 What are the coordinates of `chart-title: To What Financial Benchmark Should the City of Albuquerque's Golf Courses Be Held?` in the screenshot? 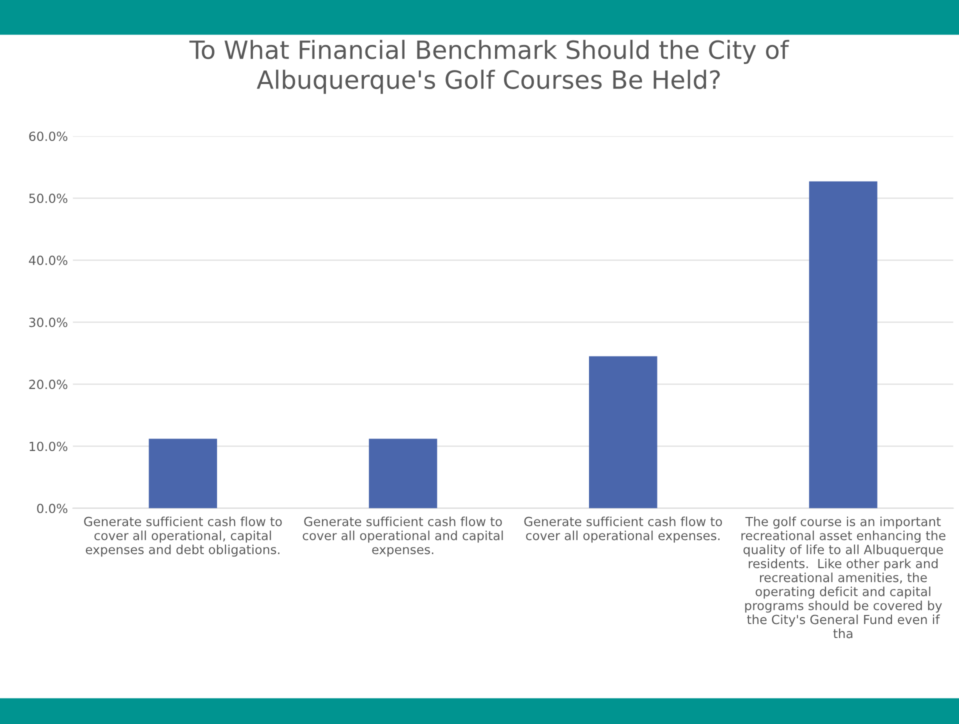 It's located at (489, 67).